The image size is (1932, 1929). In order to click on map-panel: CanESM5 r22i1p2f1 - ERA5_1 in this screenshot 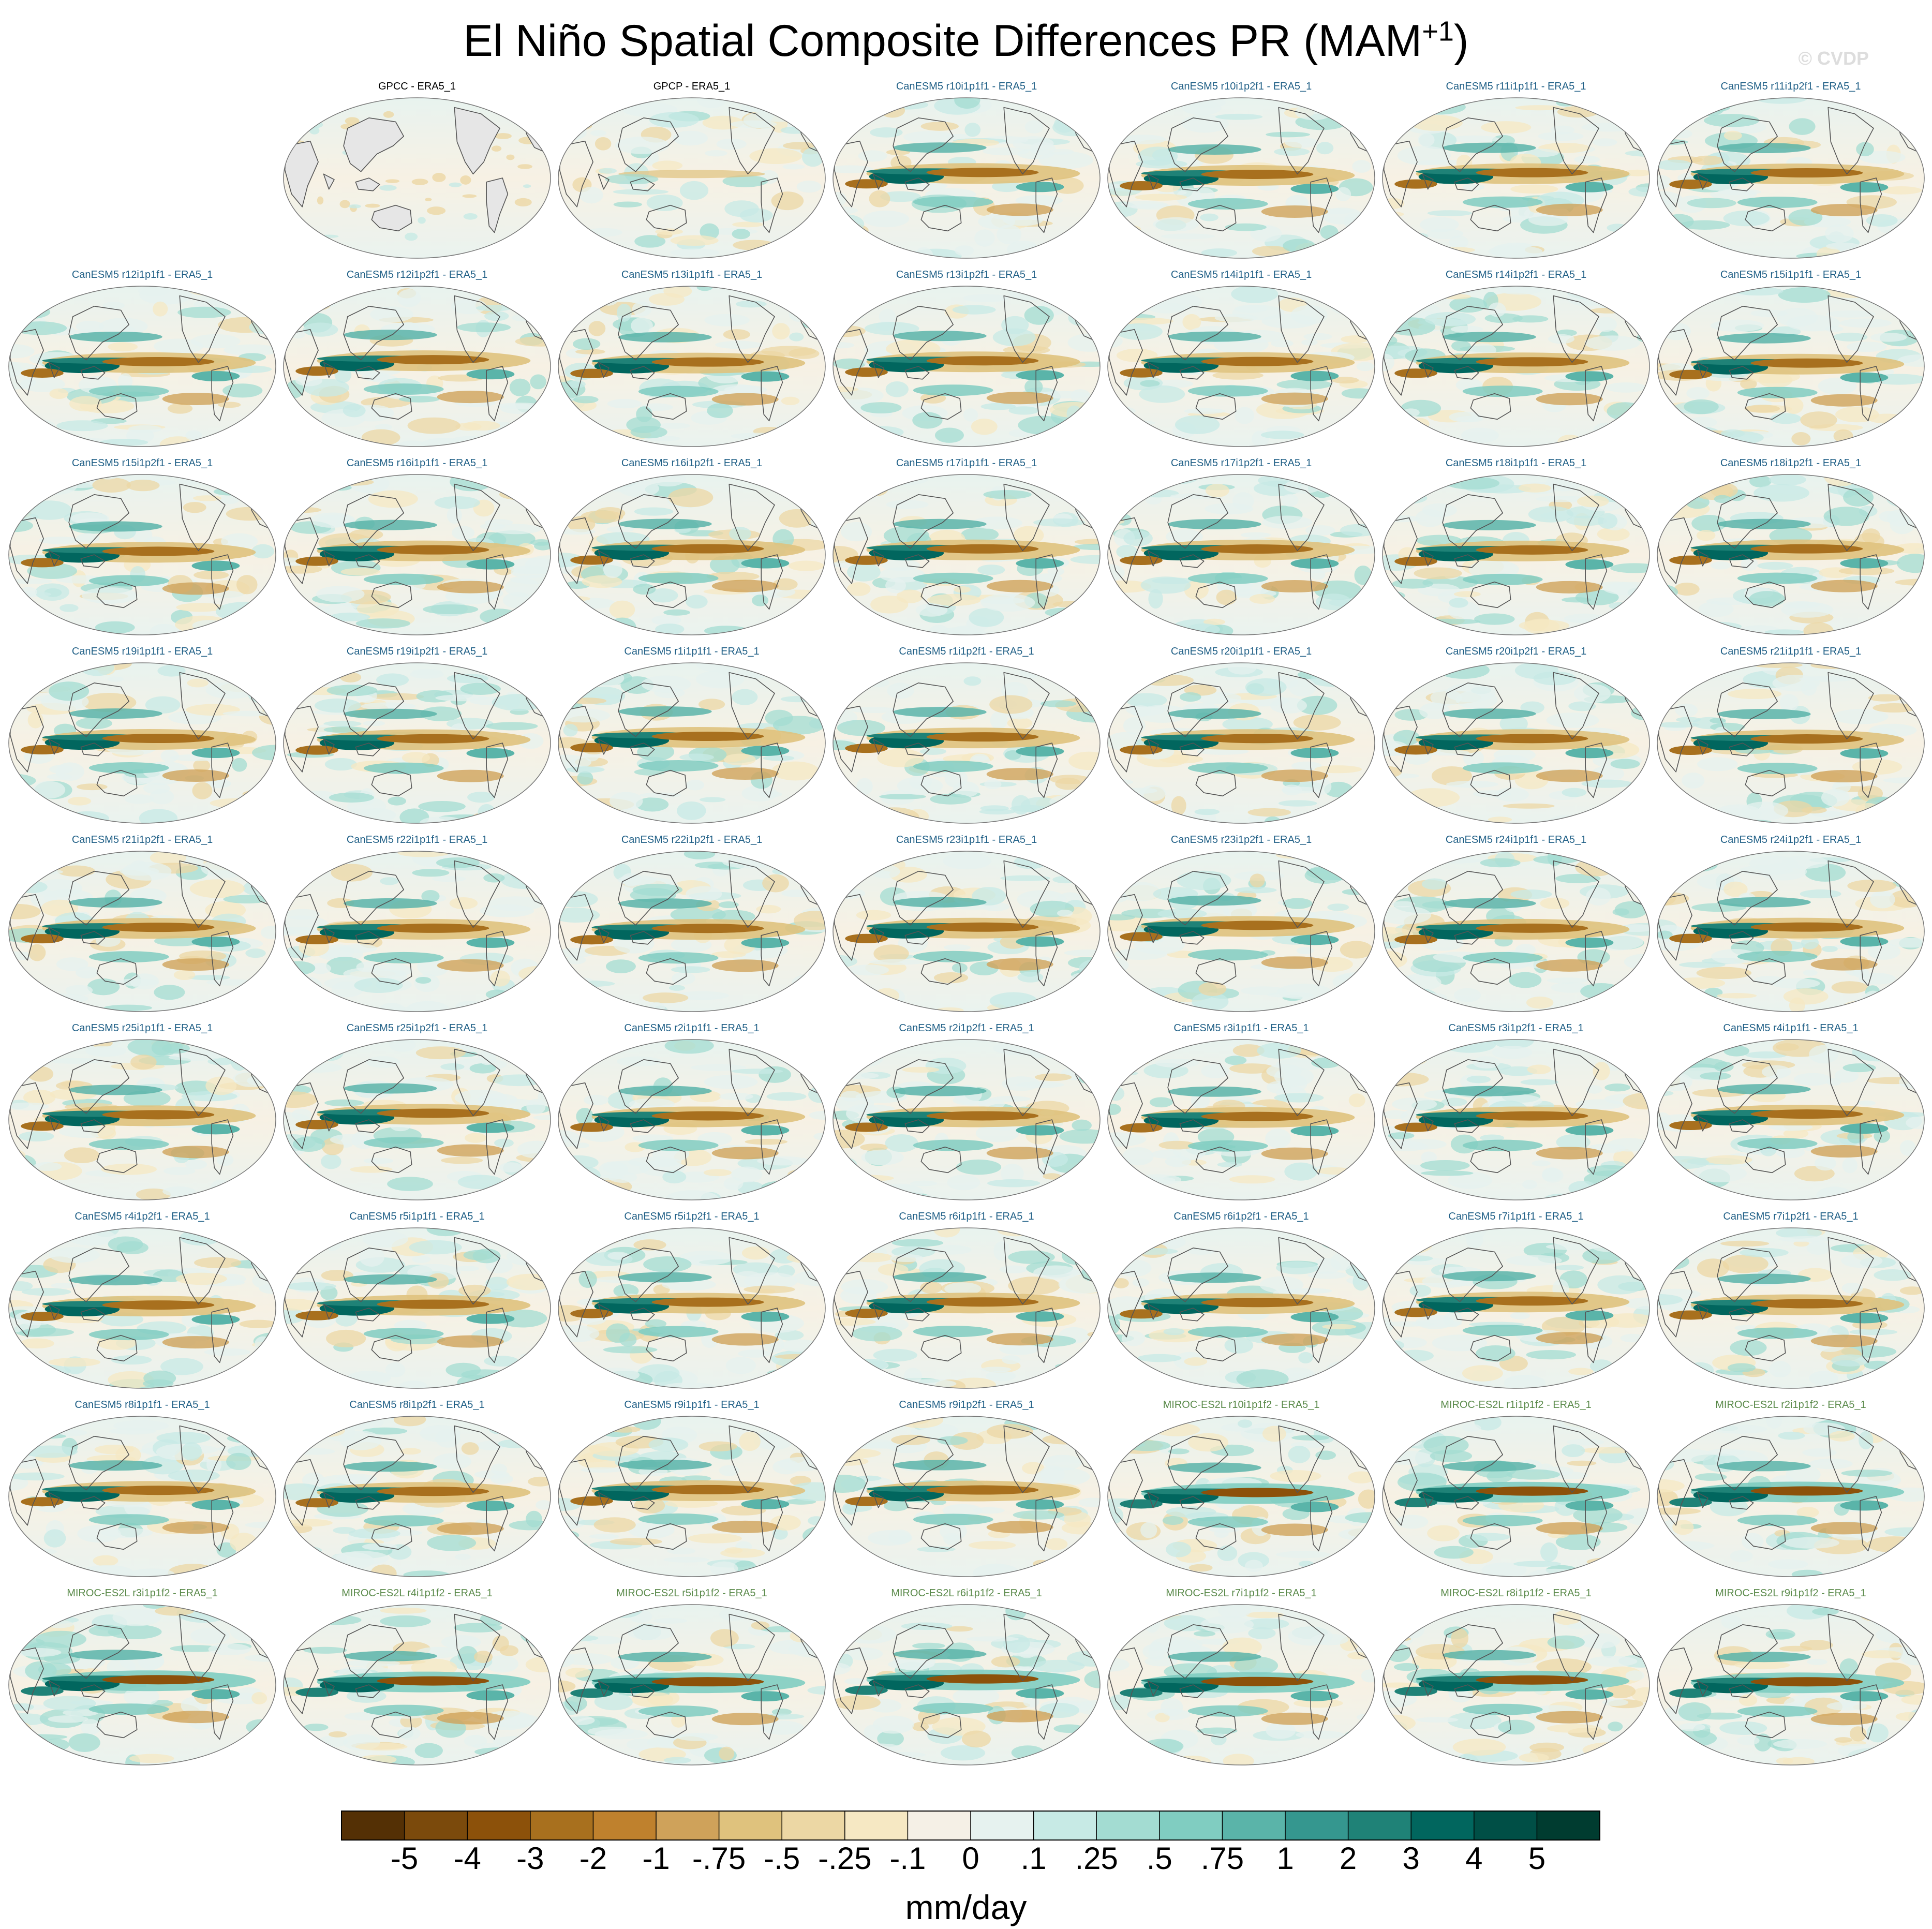, I will do `click(692, 923)`.